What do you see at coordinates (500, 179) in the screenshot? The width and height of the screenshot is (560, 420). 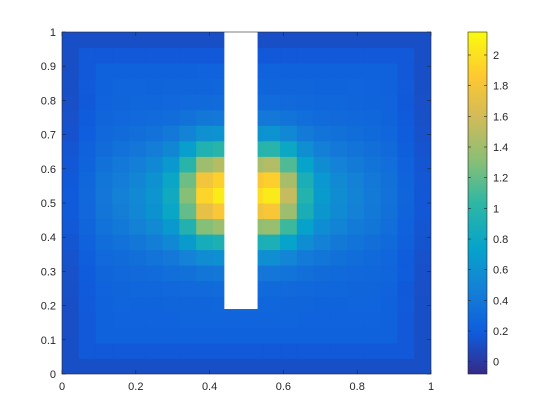 I see `colorbar-tick-label: 1.2` at bounding box center [500, 179].